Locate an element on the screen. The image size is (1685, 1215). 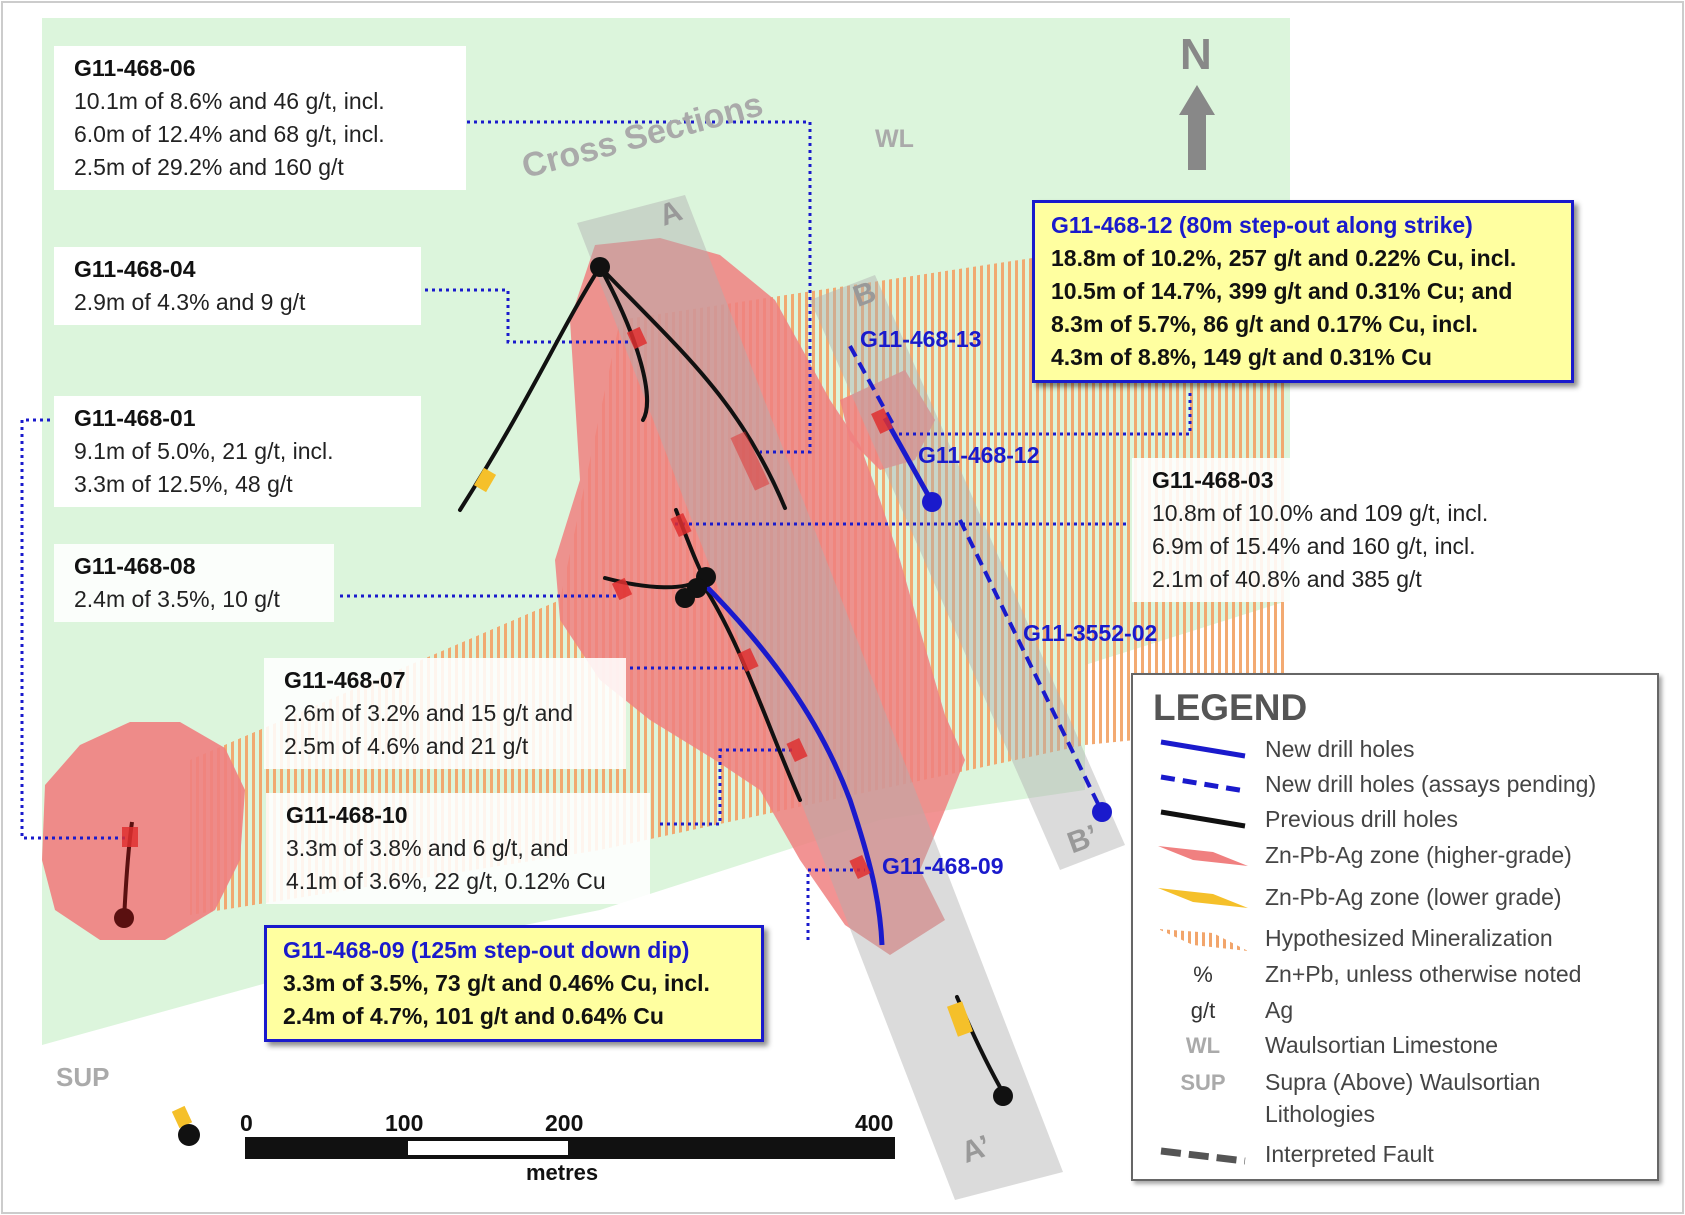
legend-row-percent: % Zn+Pb, unless otherwise noted is located at coordinates (1396, 974).